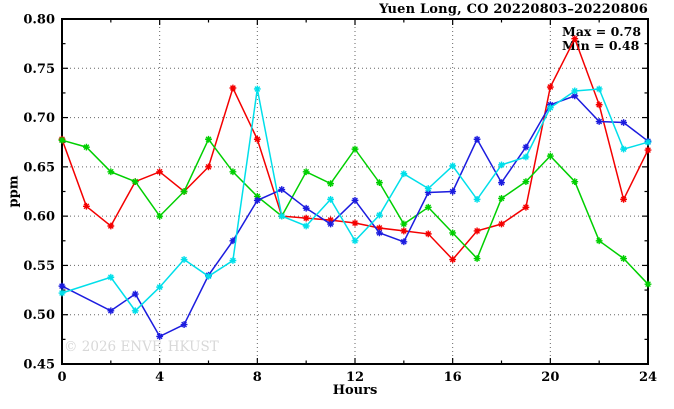 This screenshot has width=674, height=409. I want to click on stats-annotation: Max = 0.78 Min = 0.48, so click(601, 39).